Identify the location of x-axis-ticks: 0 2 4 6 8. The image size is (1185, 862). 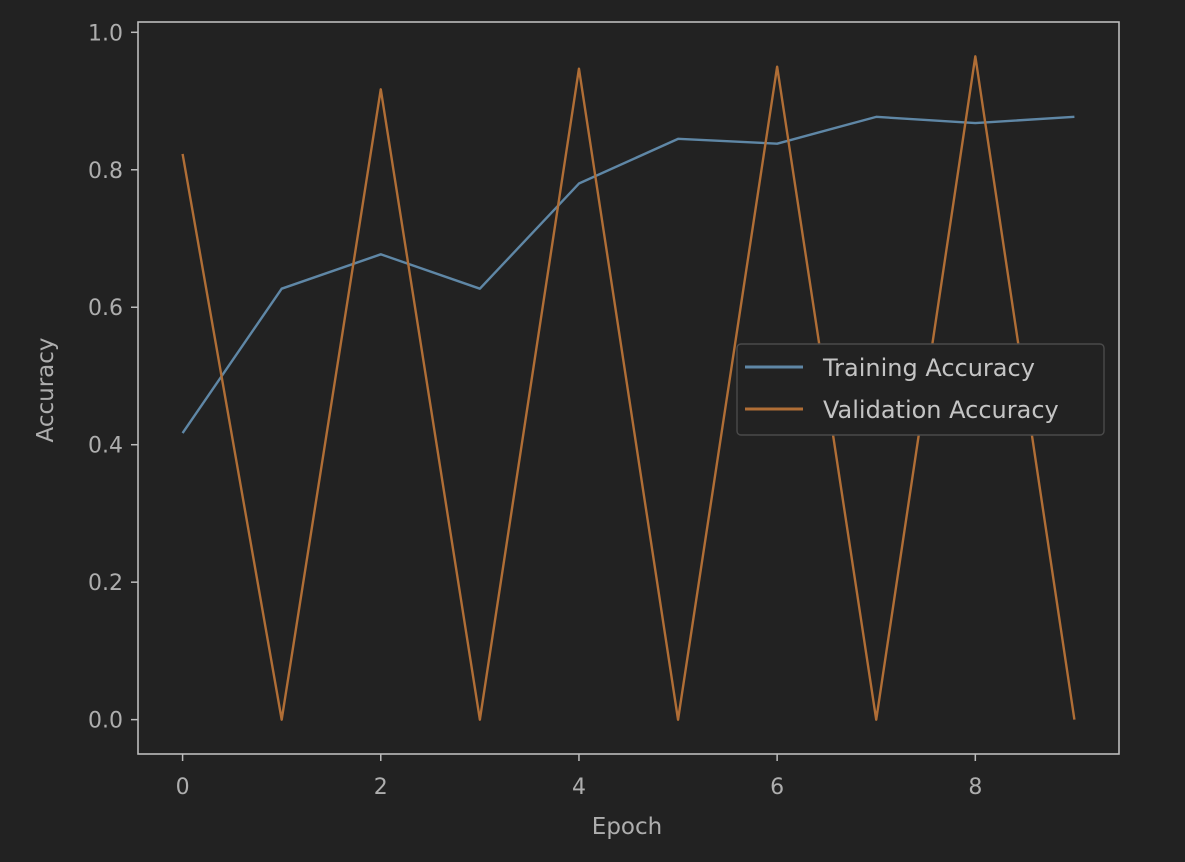
(579, 777).